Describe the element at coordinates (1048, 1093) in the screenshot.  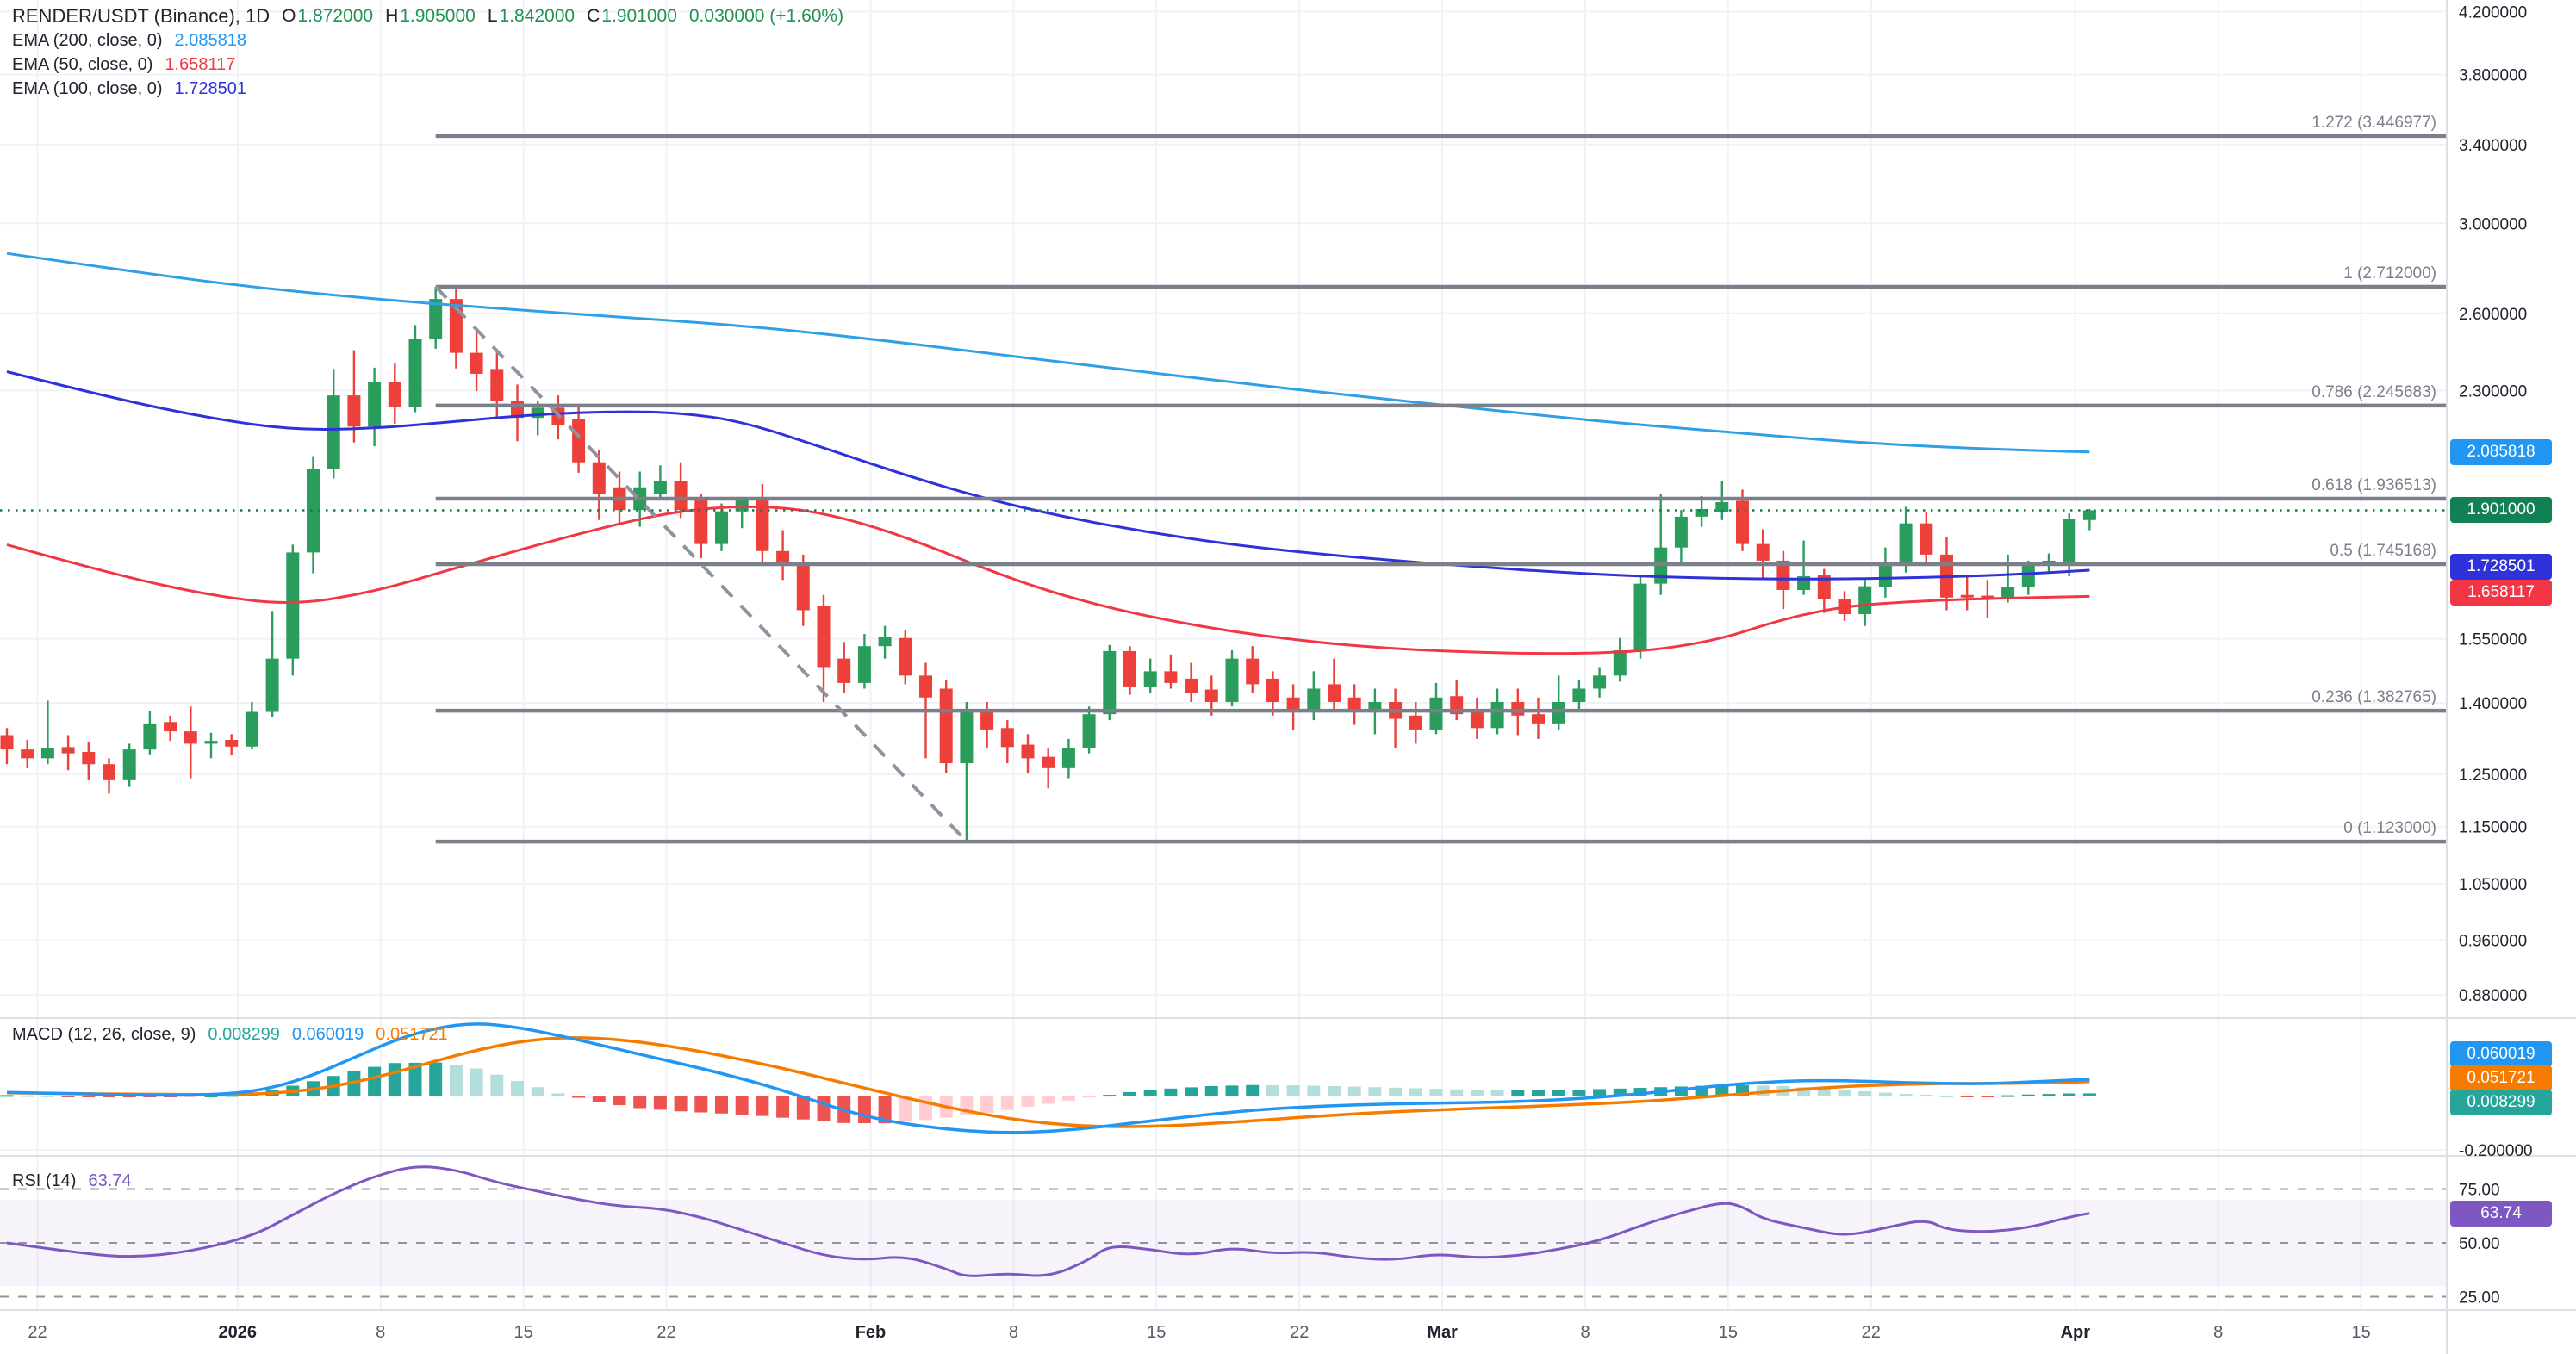
I see `macd-histogram` at that location.